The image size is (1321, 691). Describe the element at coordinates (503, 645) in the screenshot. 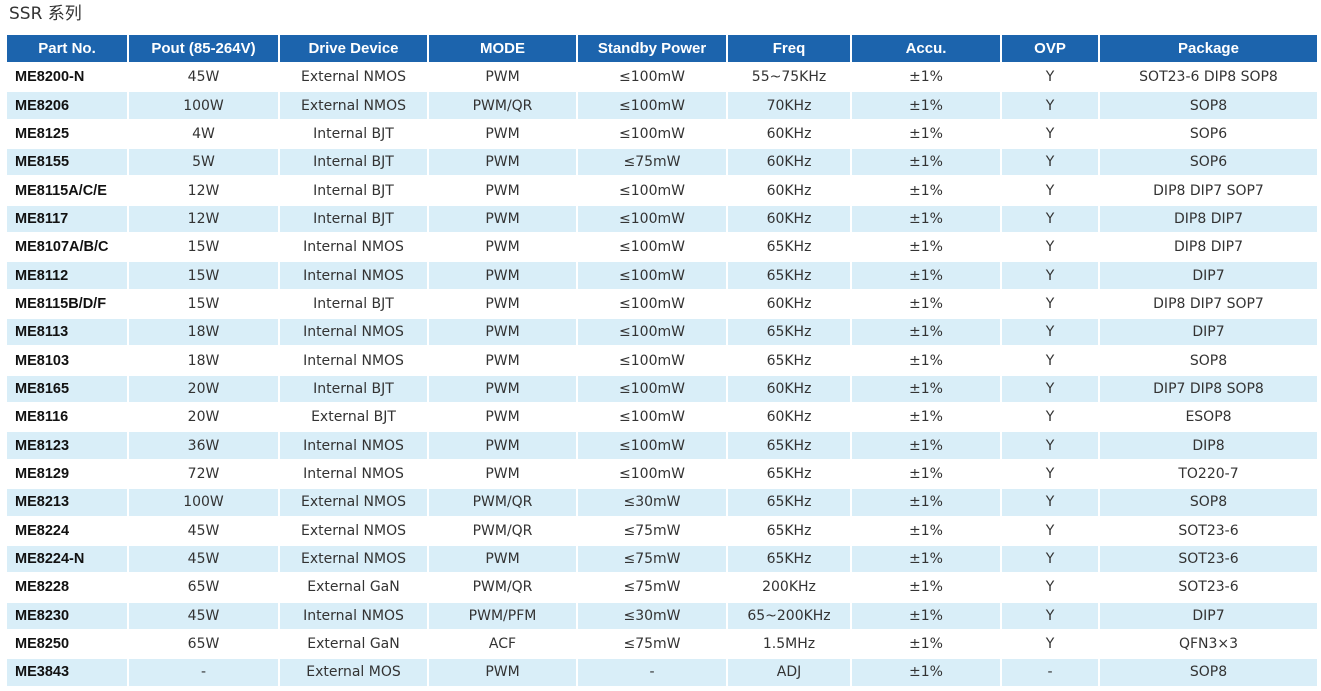

I see `cell-mode: ACF` at that location.